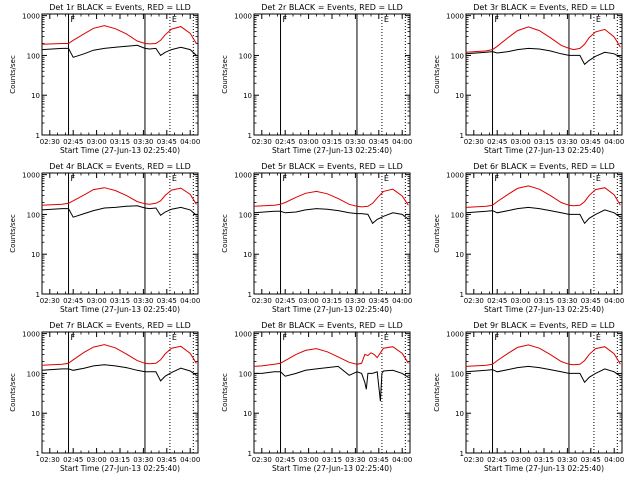 This screenshot has width=640, height=480. I want to click on panel-title: Det 8r BLACK = Events, RED = LLD, so click(332, 325).